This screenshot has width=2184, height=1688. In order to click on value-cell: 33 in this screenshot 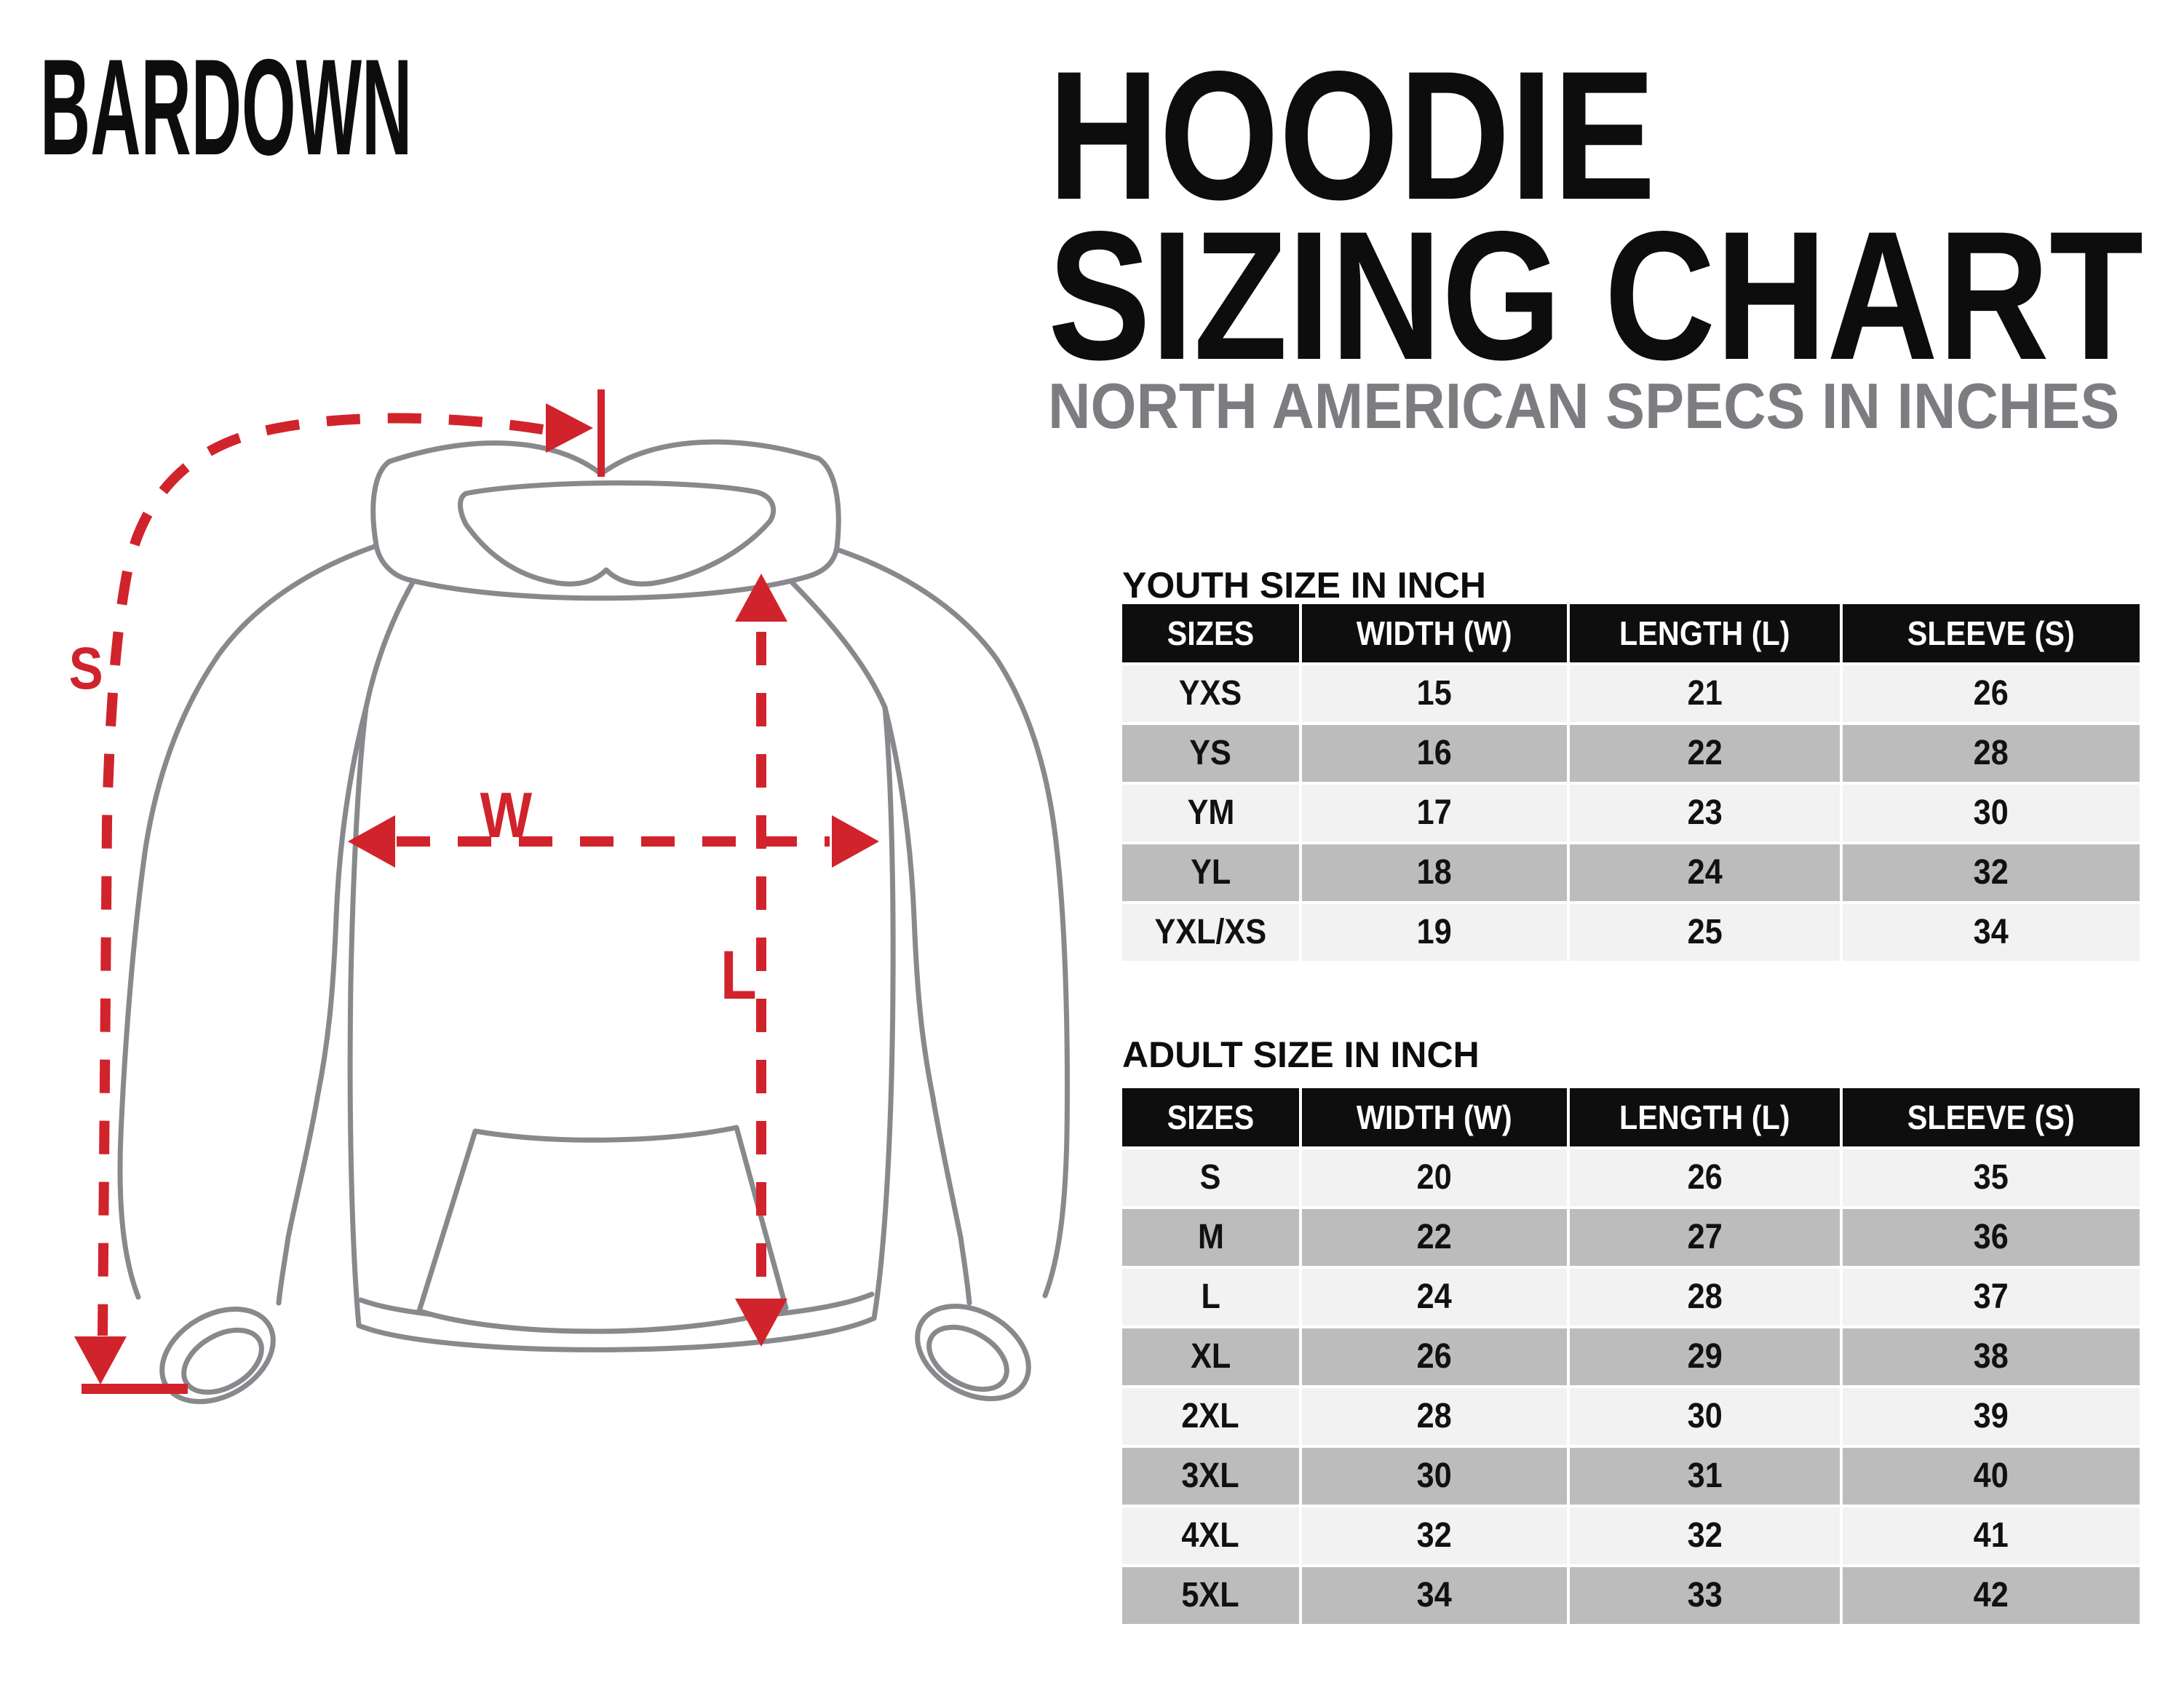, I will do `click(1705, 1595)`.